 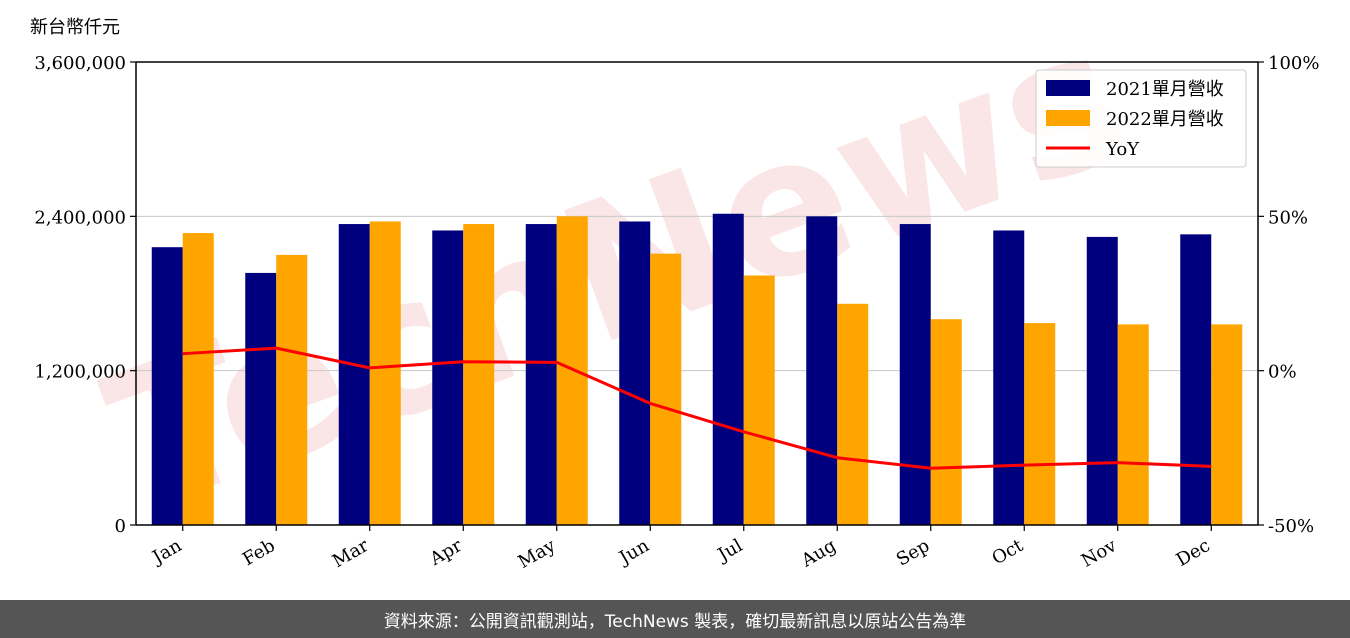 What do you see at coordinates (446, 552) in the screenshot?
I see `x-tick-label-apr: Apr` at bounding box center [446, 552].